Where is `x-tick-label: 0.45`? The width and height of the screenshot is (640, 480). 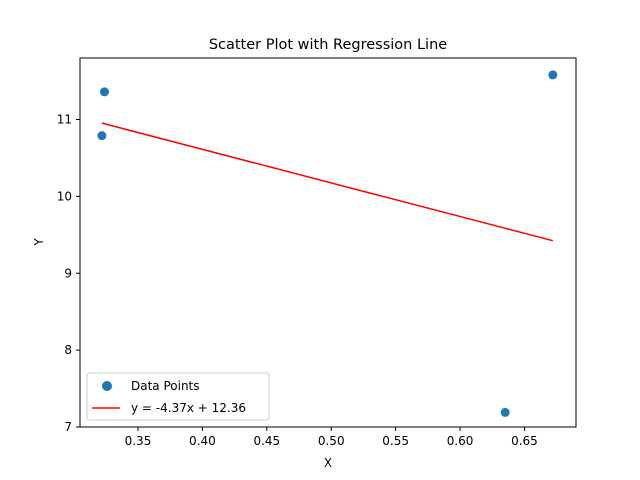 x-tick-label: 0.45 is located at coordinates (266, 441).